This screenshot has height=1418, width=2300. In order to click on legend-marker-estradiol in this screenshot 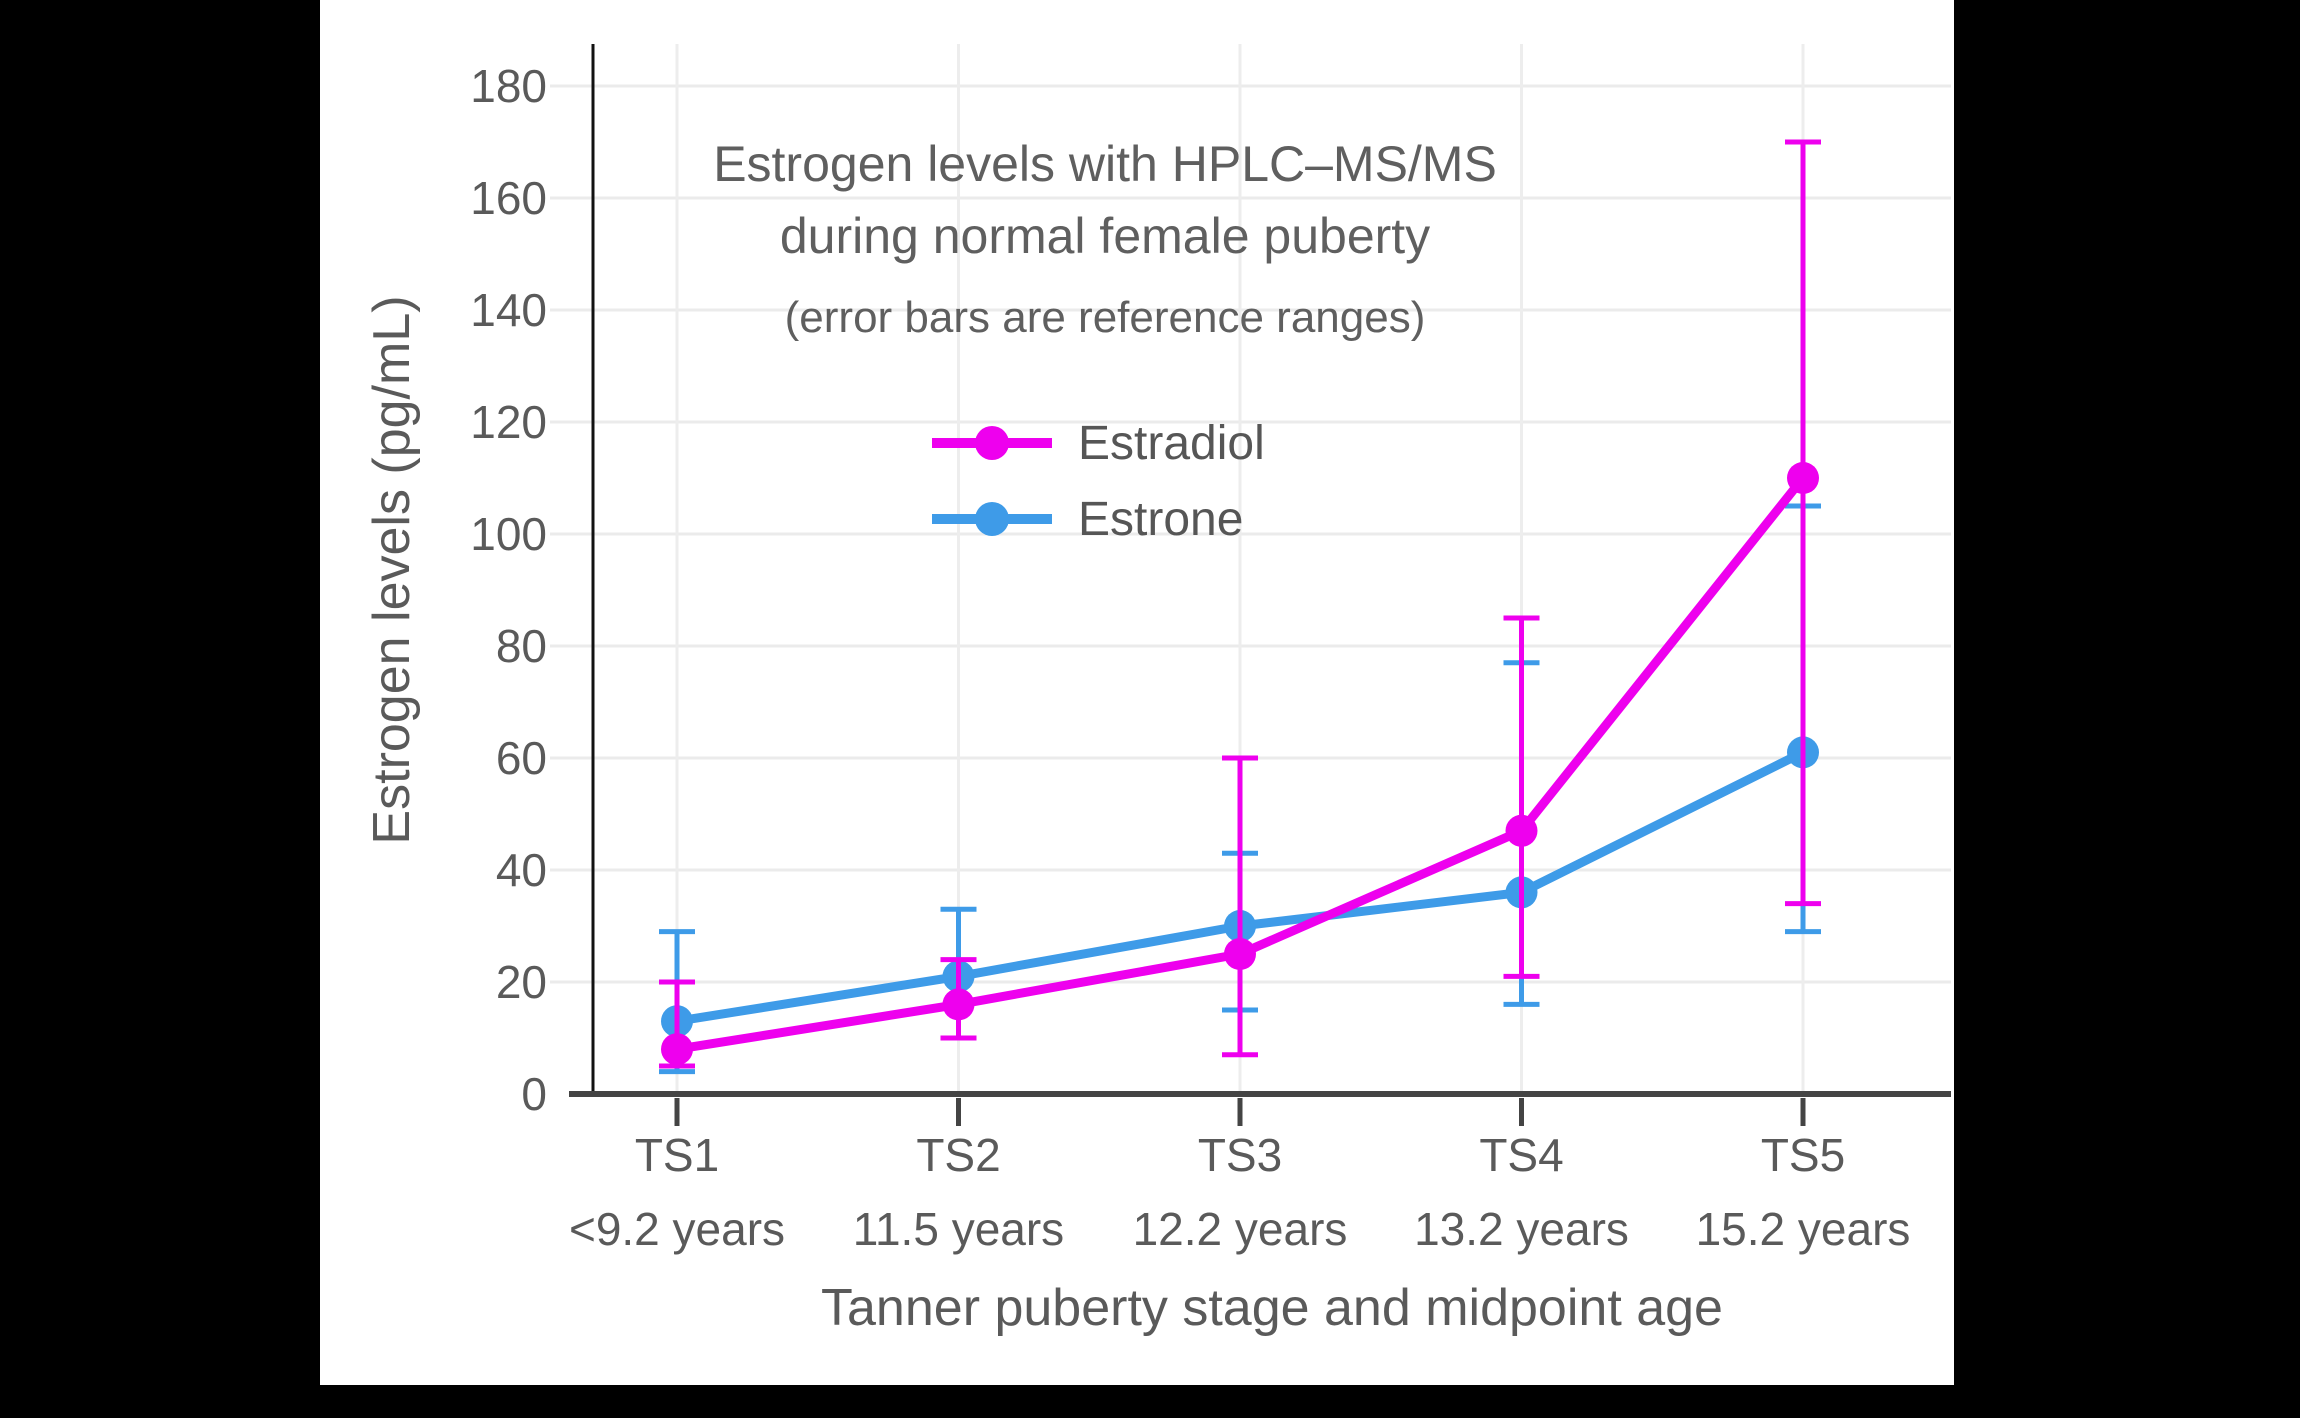, I will do `click(992, 443)`.